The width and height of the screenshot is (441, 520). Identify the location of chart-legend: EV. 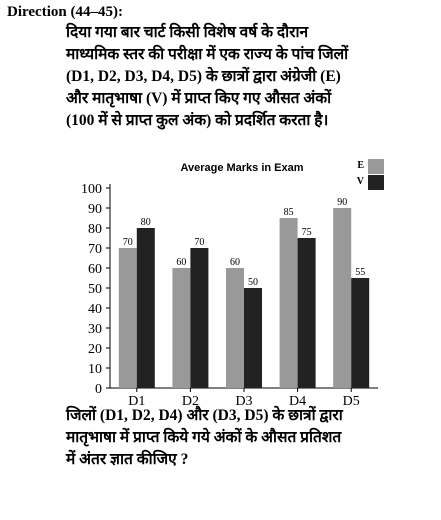
(370, 174).